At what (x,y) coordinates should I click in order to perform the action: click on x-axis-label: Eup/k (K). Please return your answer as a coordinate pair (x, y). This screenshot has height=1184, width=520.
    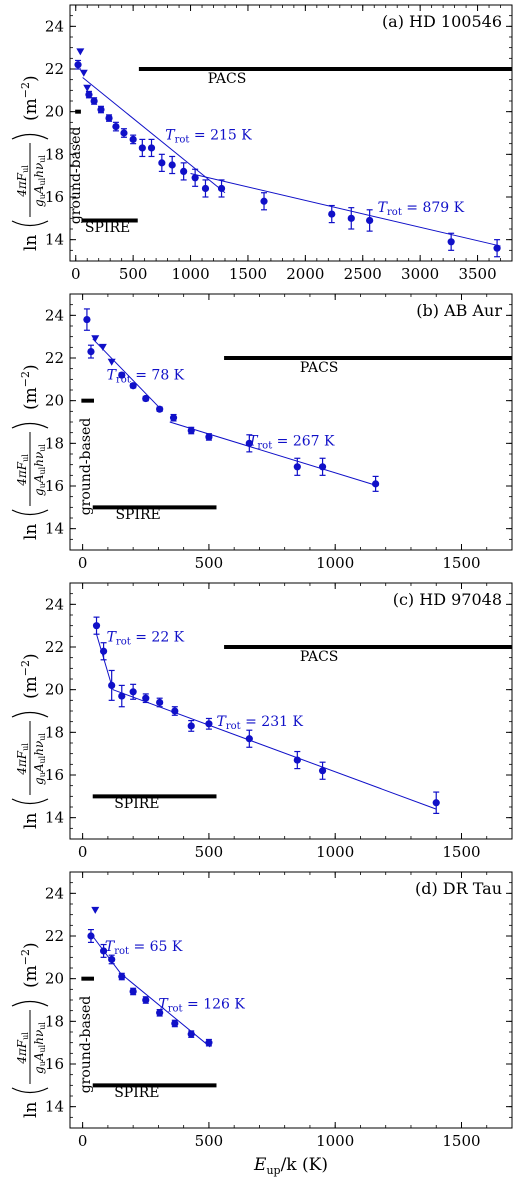
    Looking at the image, I should click on (290, 1166).